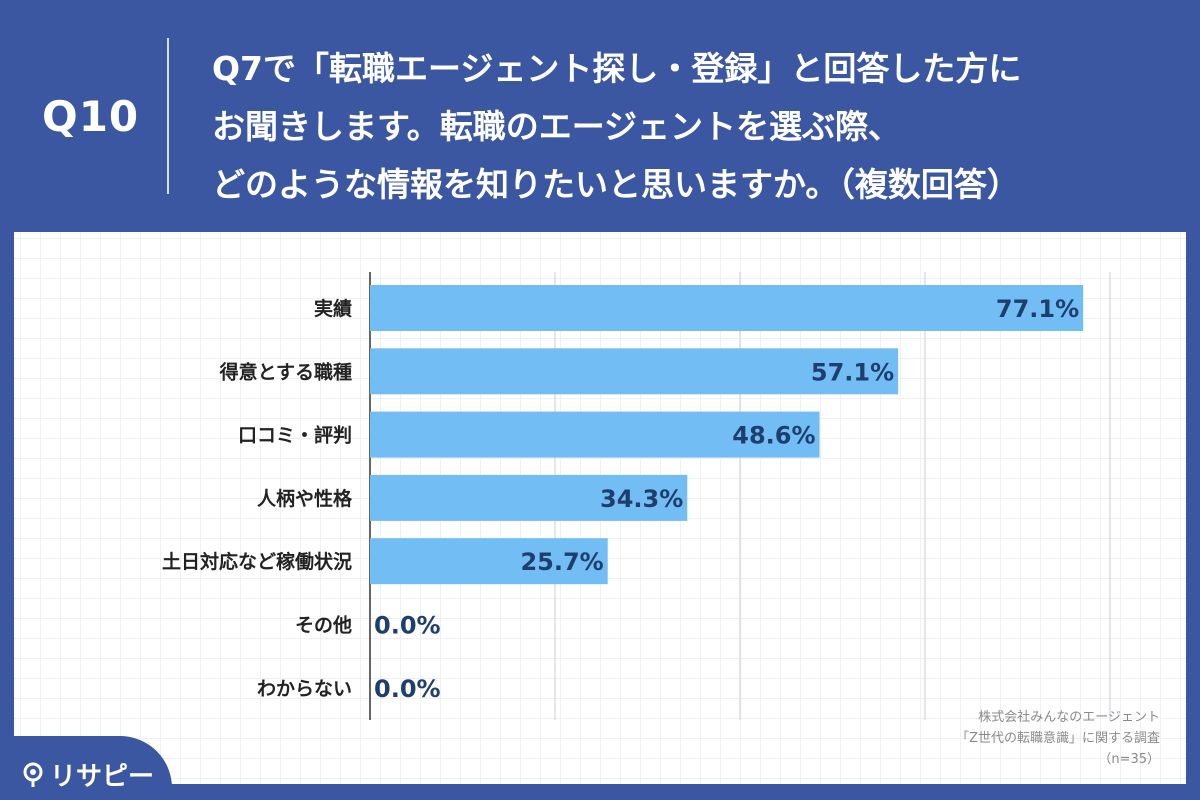 The height and width of the screenshot is (800, 1200). Describe the element at coordinates (295, 435) in the screenshot. I see `category-label: 口コミ・評判` at that location.